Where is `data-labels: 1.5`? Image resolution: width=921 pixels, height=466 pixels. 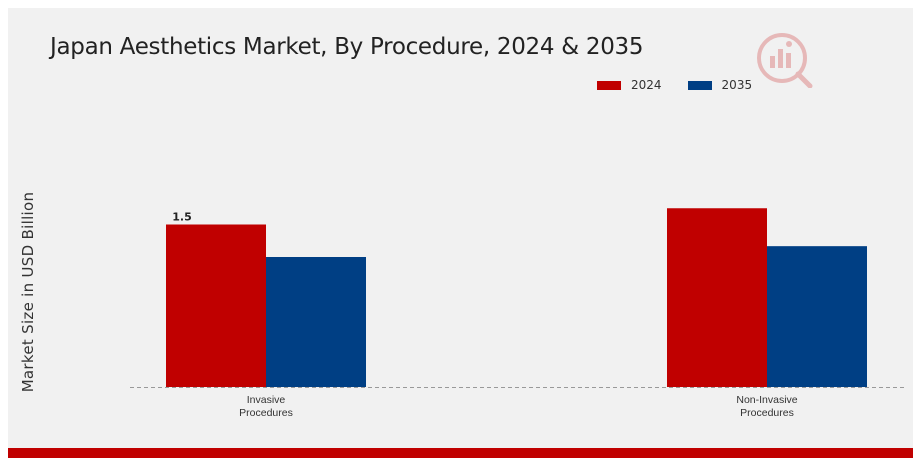
data-labels: 1.5 is located at coordinates (182, 217).